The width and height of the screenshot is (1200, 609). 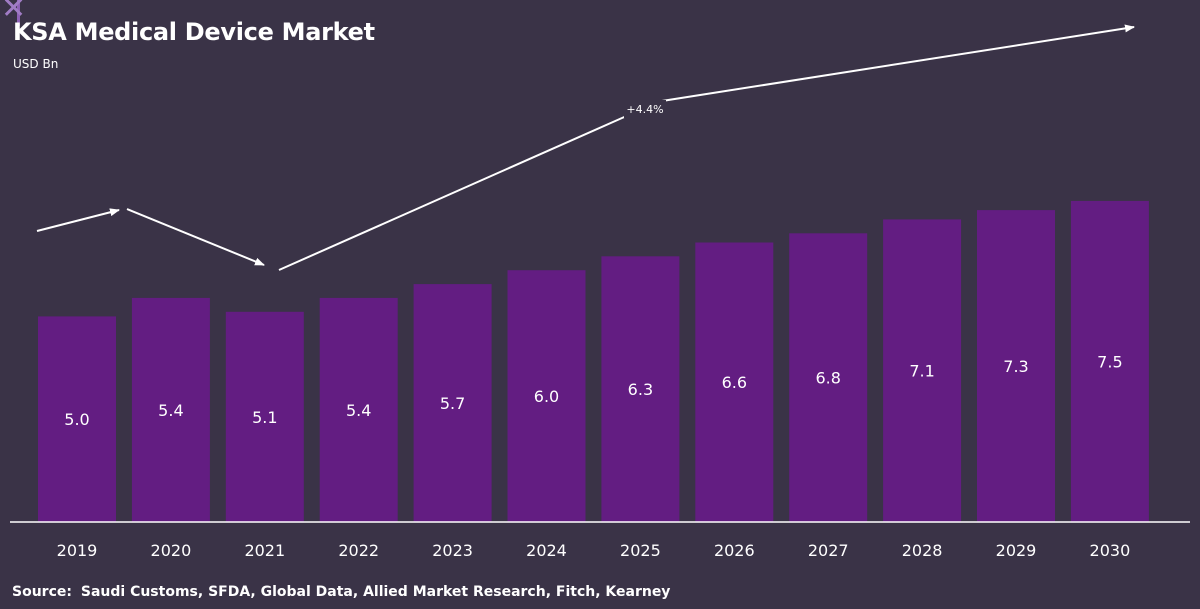 I want to click on bar-2024, so click(x=546, y=396).